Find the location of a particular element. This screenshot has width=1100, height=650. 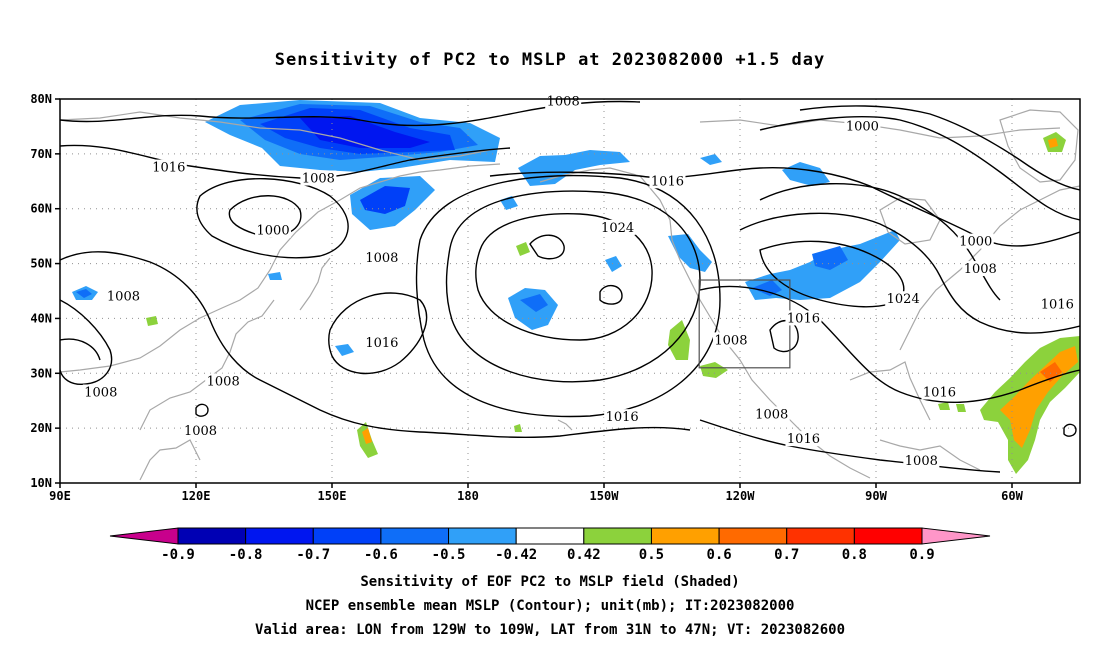

contour-1016-asia is located at coordinates (285, 161).